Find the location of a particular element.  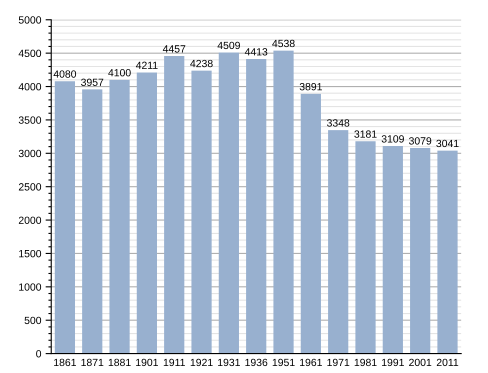

y-tick-label: 0 is located at coordinates (39, 354).